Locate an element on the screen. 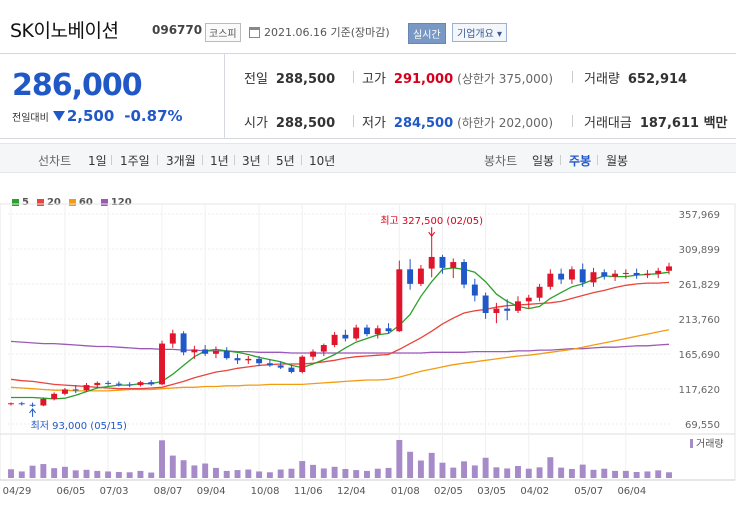 The image size is (736, 510). period-5y: 5년 is located at coordinates (285, 161).